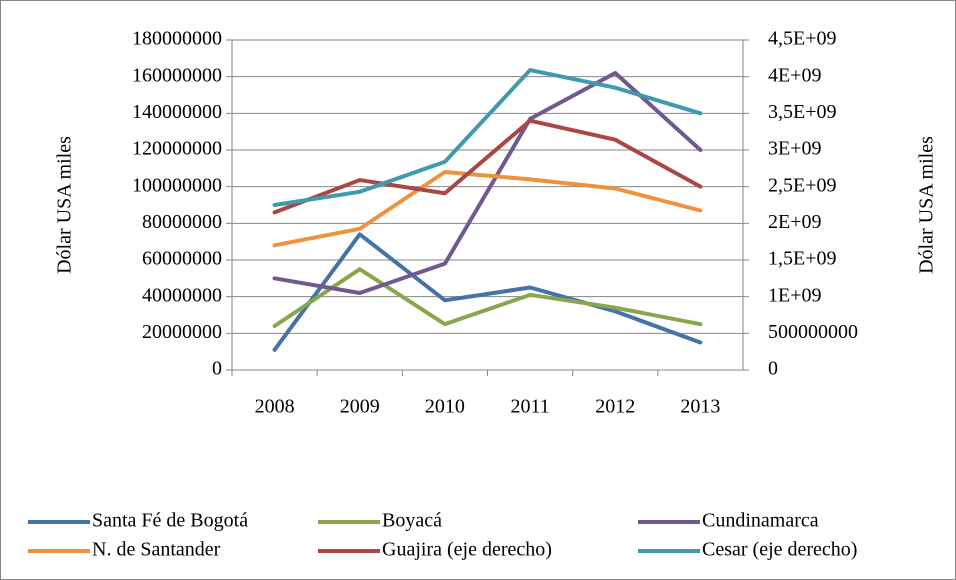  Describe the element at coordinates (802, 39) in the screenshot. I see `y2-tick-label: 4,5E+09` at that location.